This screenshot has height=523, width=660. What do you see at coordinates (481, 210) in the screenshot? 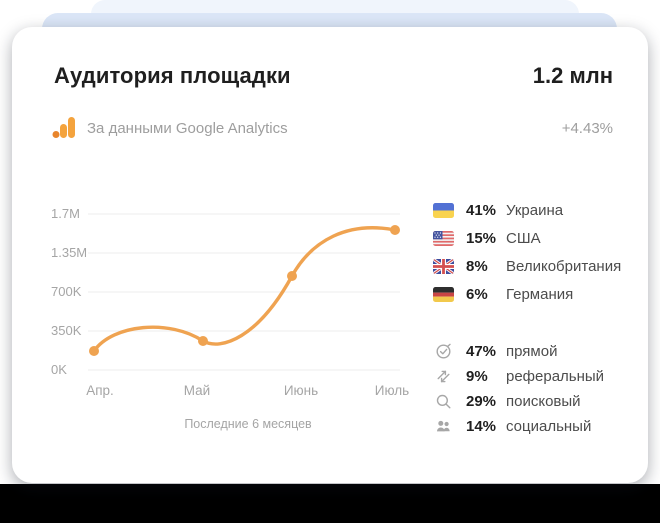
I see `country-percent: 41%` at bounding box center [481, 210].